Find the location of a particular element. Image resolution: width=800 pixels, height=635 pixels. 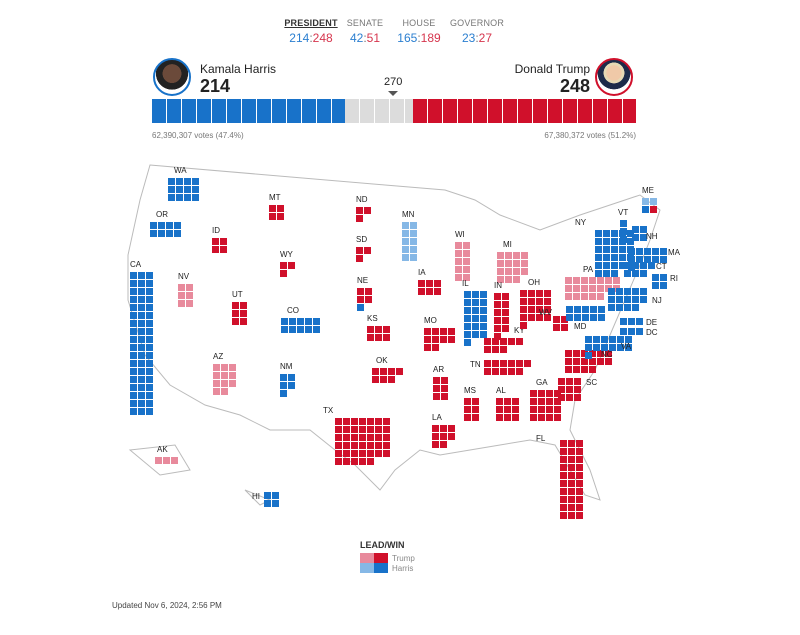

state-wv is located at coordinates (560, 323).